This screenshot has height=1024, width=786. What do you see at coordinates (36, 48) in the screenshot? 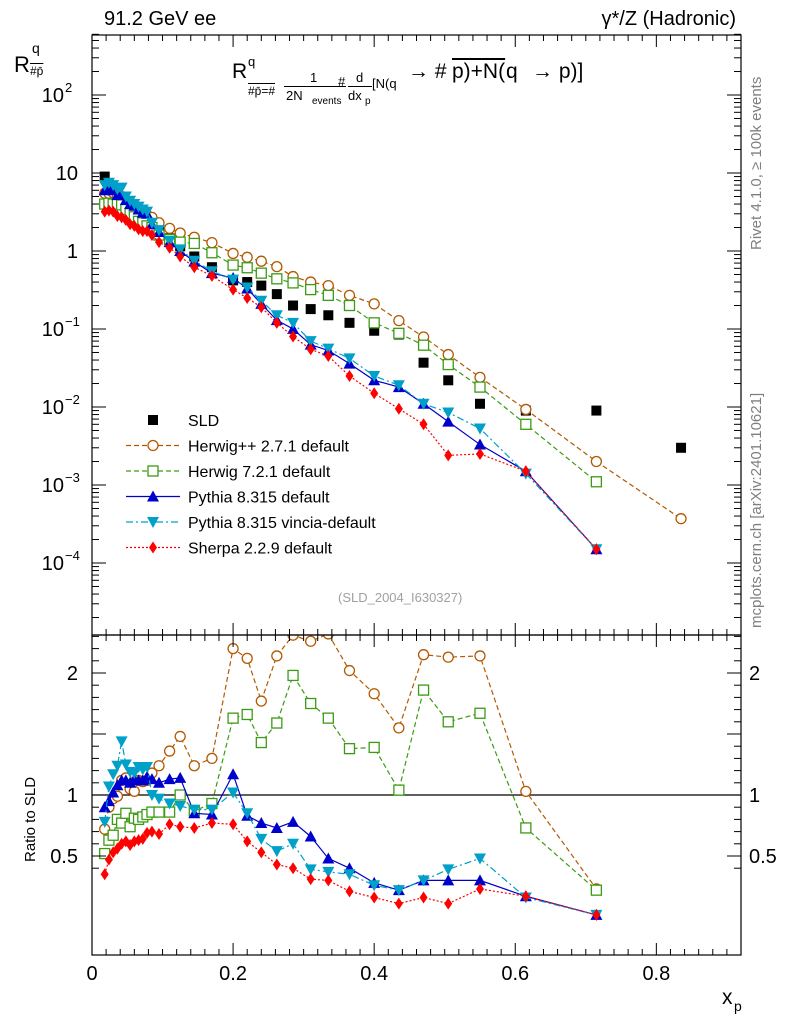
I see `ylabel-q: q` at bounding box center [36, 48].